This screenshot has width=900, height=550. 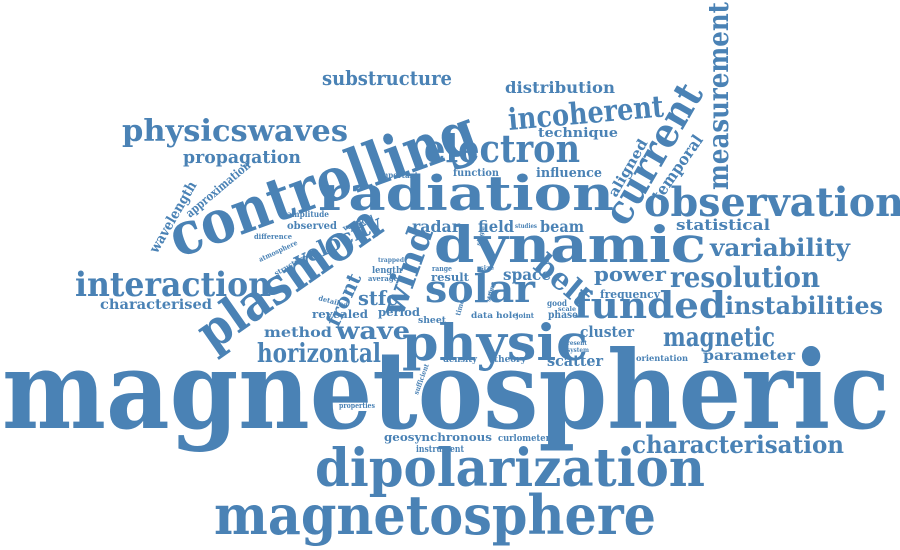 I want to click on word-time: time, so click(x=459, y=307).